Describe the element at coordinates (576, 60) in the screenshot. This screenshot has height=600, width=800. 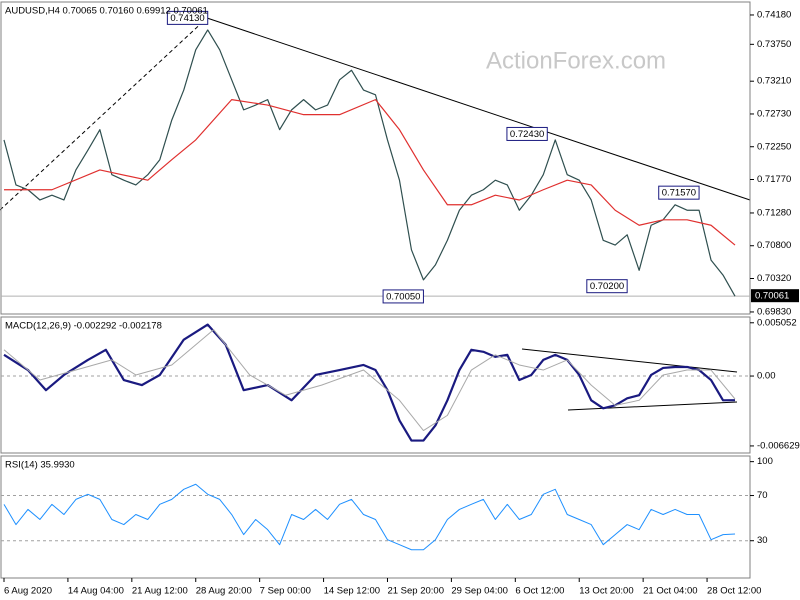
I see `watermark: ActionForex.com` at that location.